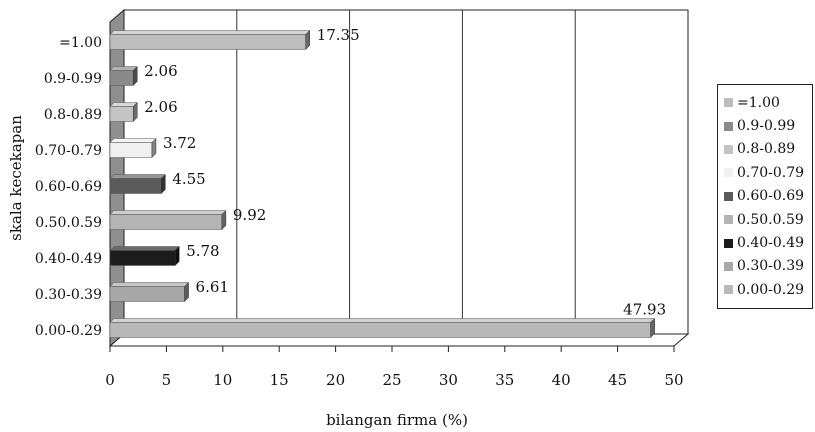 The width and height of the screenshot is (815, 432). I want to click on x-axis-label: bilangan firma (%), so click(397, 420).